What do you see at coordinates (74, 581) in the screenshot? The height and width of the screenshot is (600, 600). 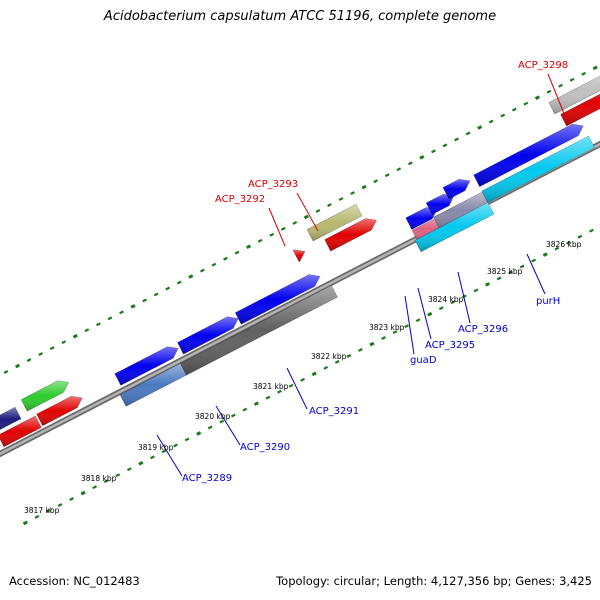 I see `accession-label: Accession: NC_012483` at bounding box center [74, 581].